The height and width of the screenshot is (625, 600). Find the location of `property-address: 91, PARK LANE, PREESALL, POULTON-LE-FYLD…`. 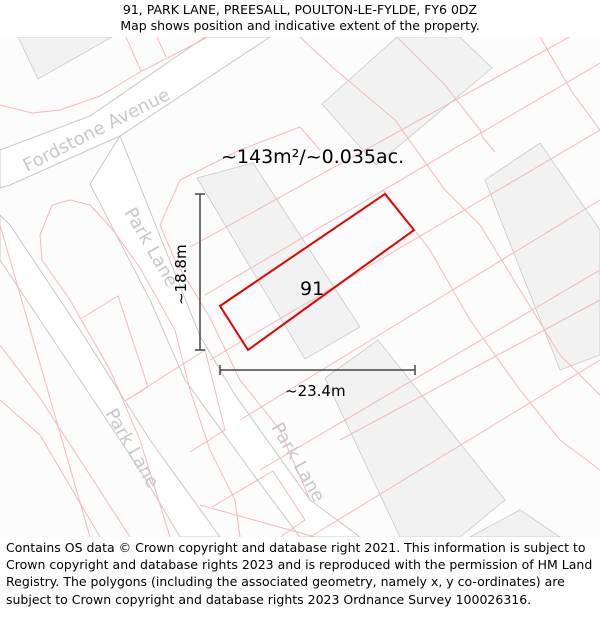

property-address: 91, PARK LANE, PREESALL, POULTON-LE-FYLD… is located at coordinates (300, 9).